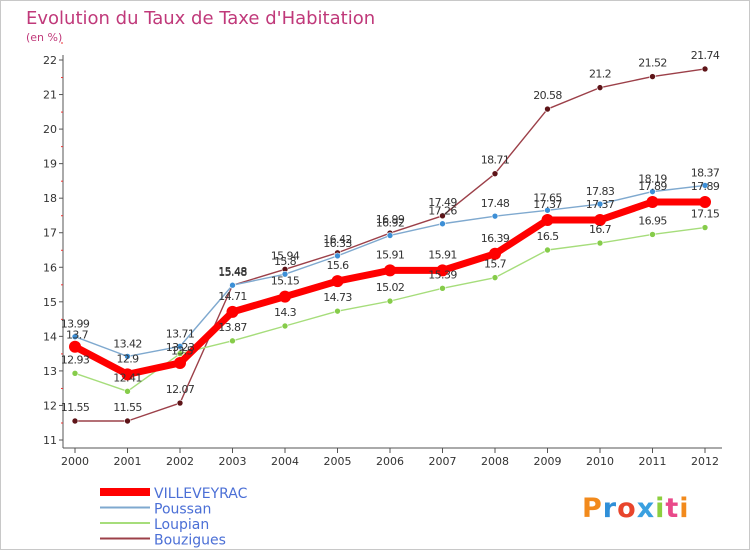 The height and width of the screenshot is (550, 750). I want to click on data-label: 17.49, so click(442, 202).